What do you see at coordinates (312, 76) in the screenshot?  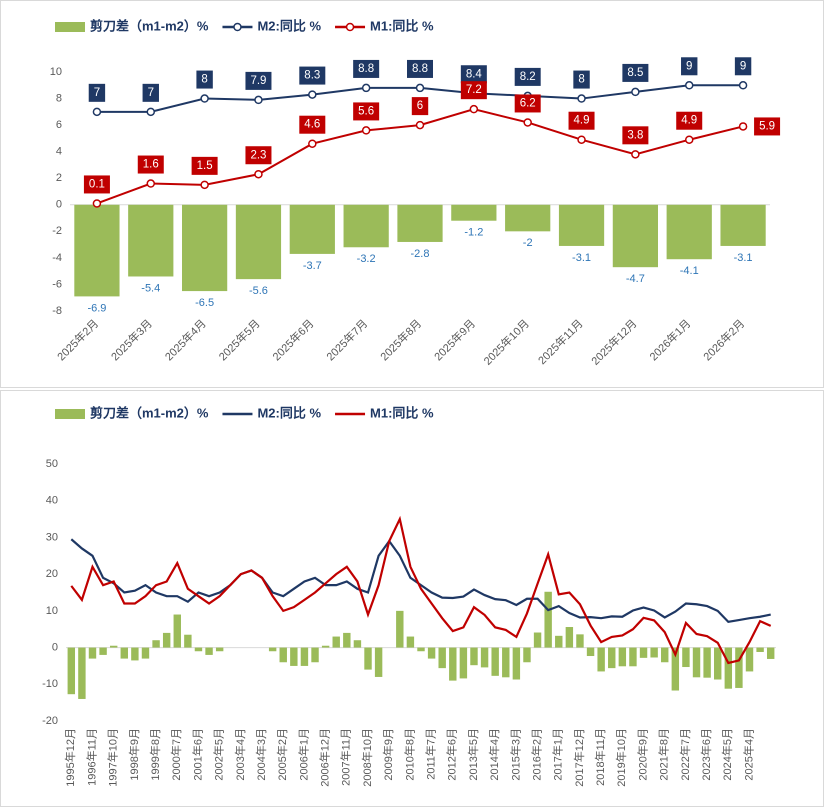 I see `data-label-text: 8.3` at bounding box center [312, 76].